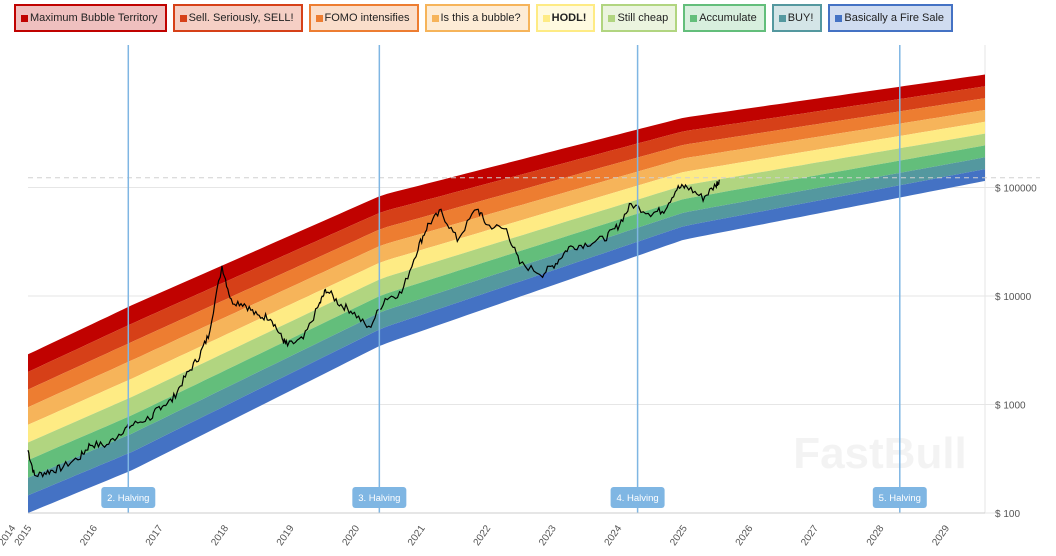 The height and width of the screenshot is (556, 1056). What do you see at coordinates (286, 535) in the screenshot?
I see `x-tick-label: 2019` at bounding box center [286, 535].